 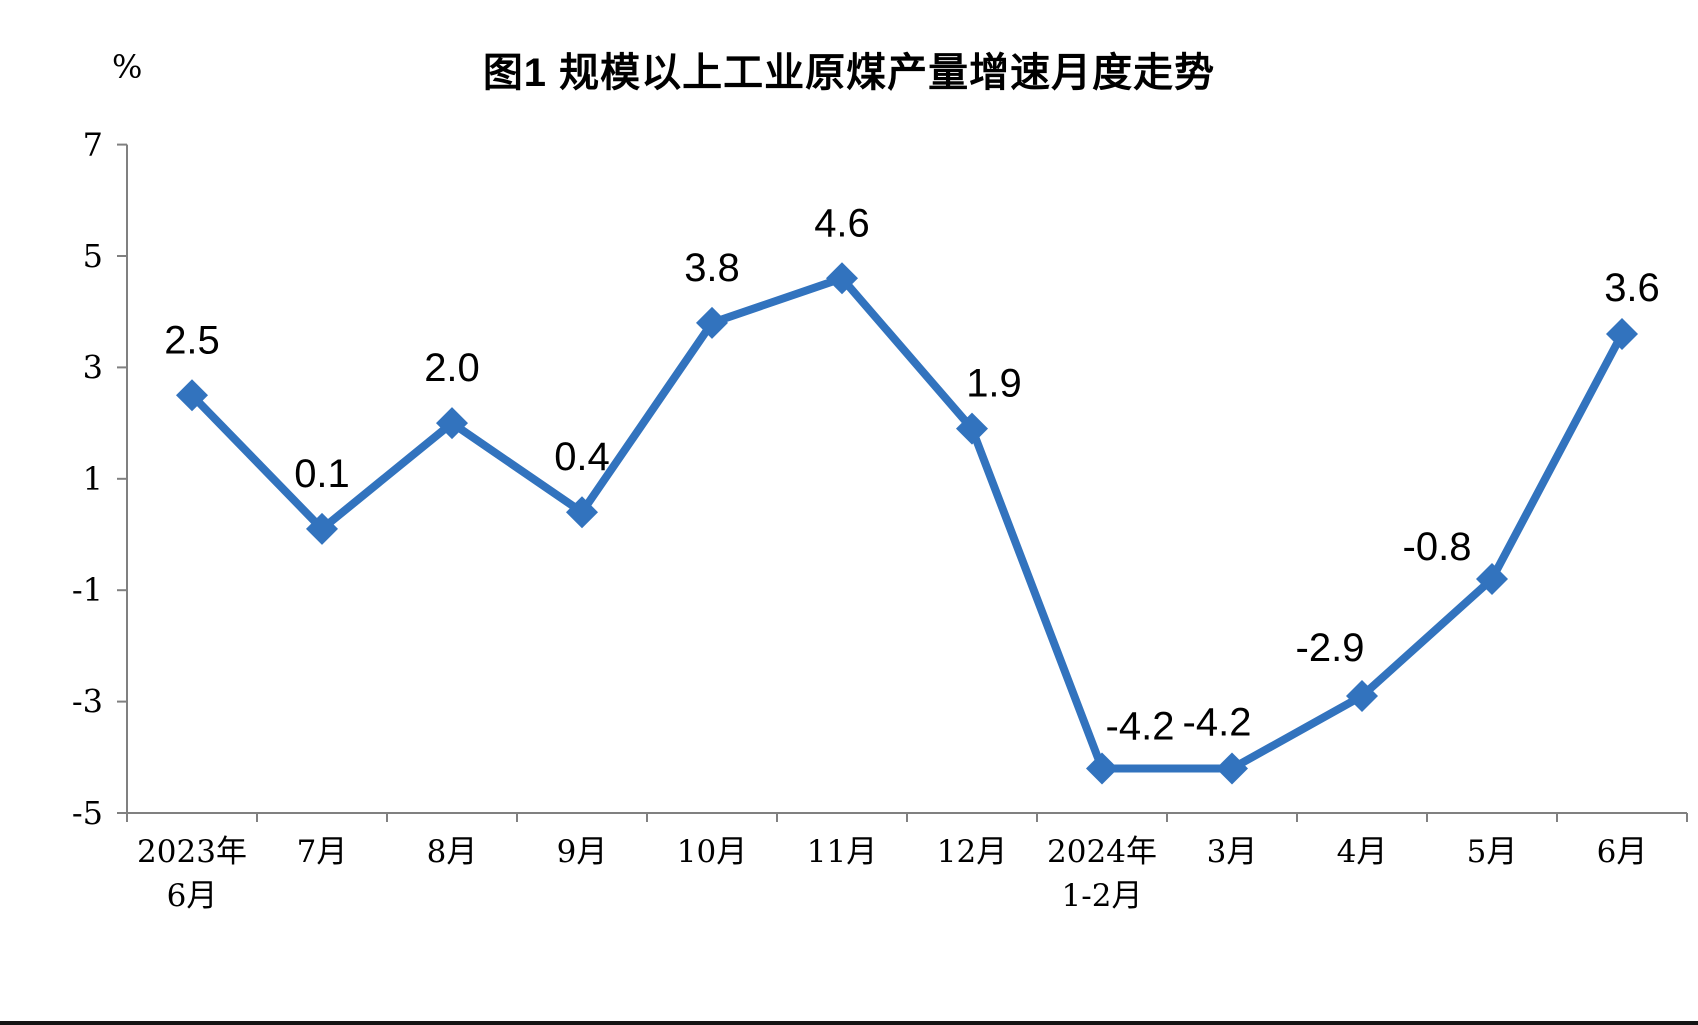 I want to click on x-category-label: 9月, so click(x=582, y=852).